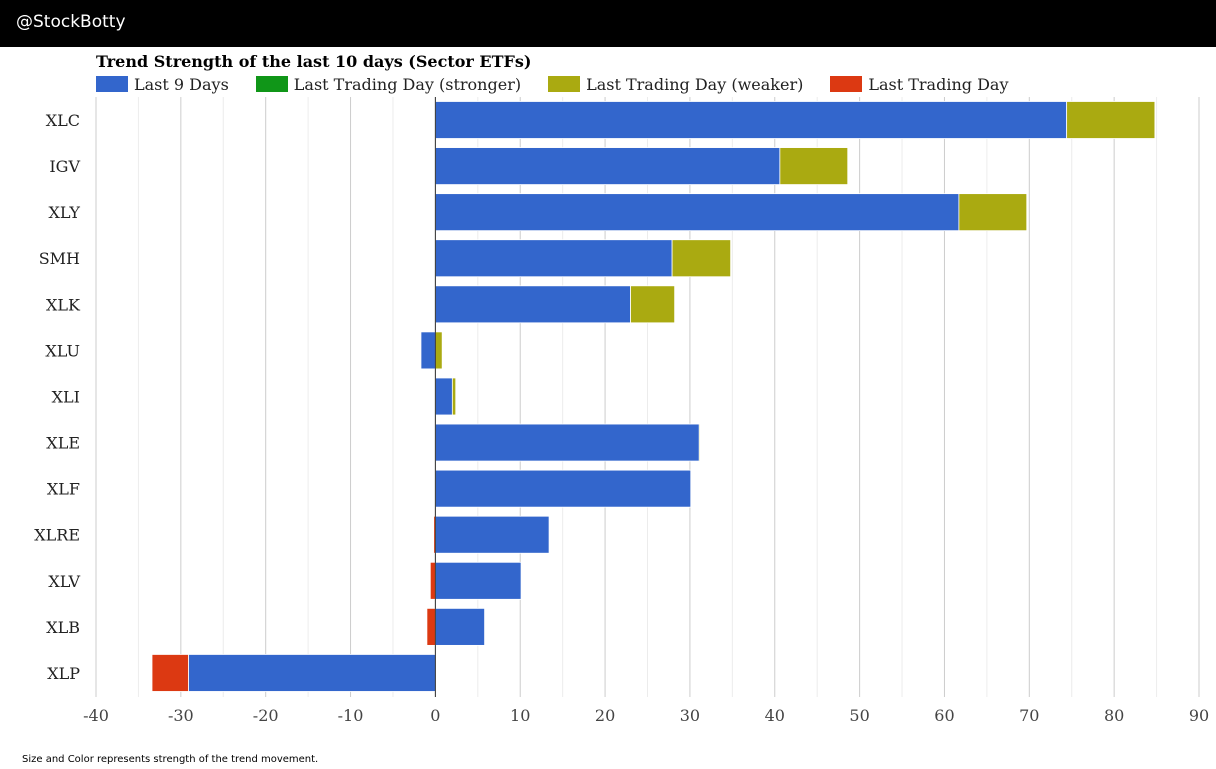 The width and height of the screenshot is (1216, 769). I want to click on x-tick-label: 70, so click(1029, 715).